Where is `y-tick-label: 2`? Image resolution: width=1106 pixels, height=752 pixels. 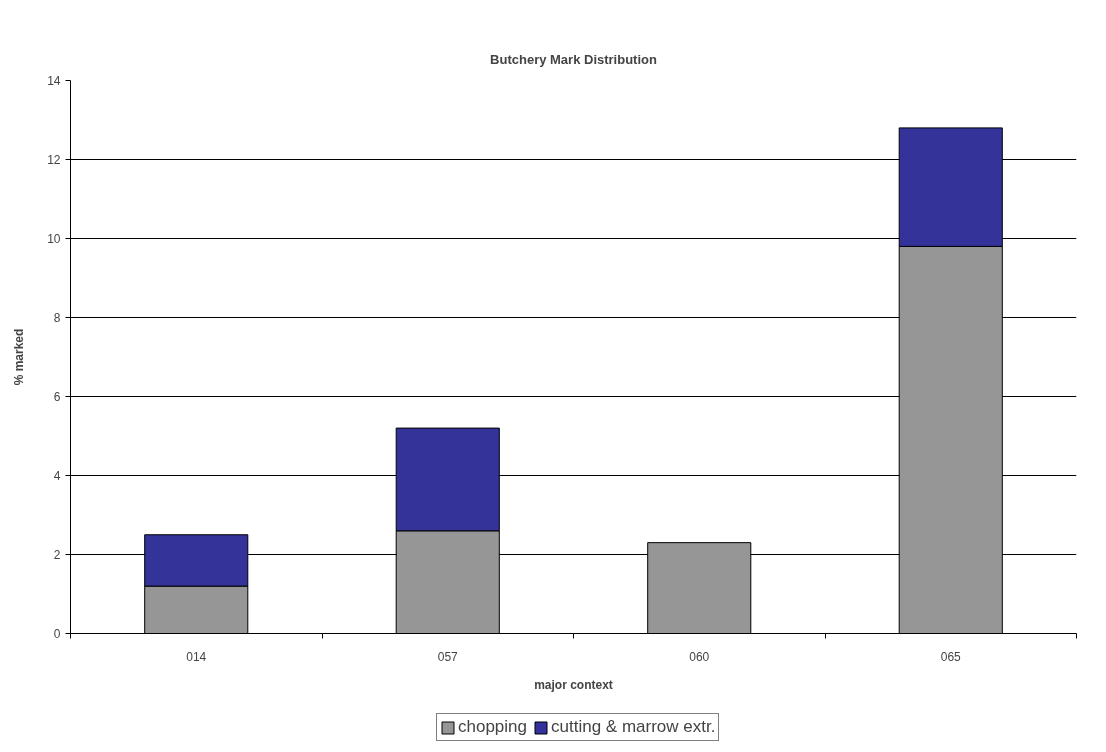 y-tick-label: 2 is located at coordinates (57, 555).